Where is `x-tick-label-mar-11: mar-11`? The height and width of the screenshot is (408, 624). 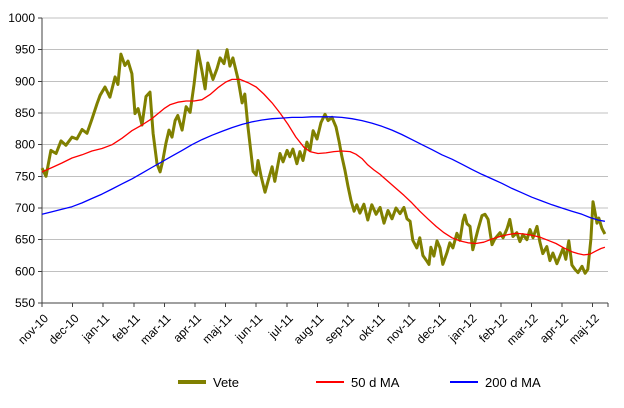 x-tick-label-mar-11: mar-11 is located at coordinates (155, 329).